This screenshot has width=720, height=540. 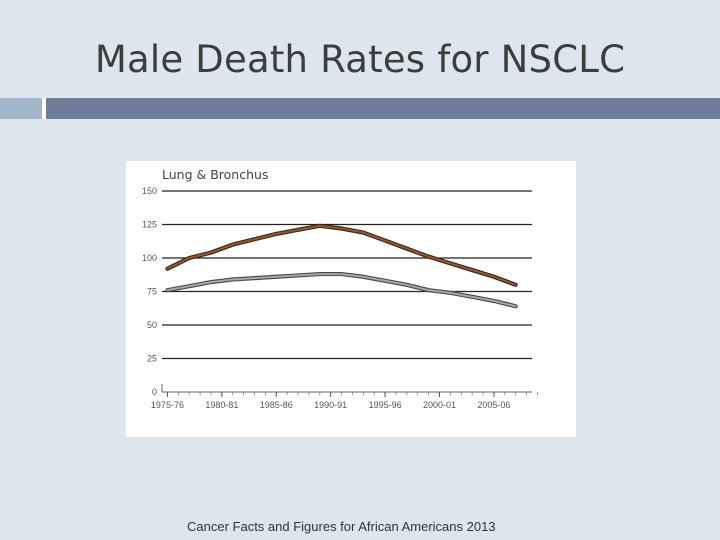 What do you see at coordinates (439, 405) in the screenshot?
I see `x-tick-label: 2000-01` at bounding box center [439, 405].